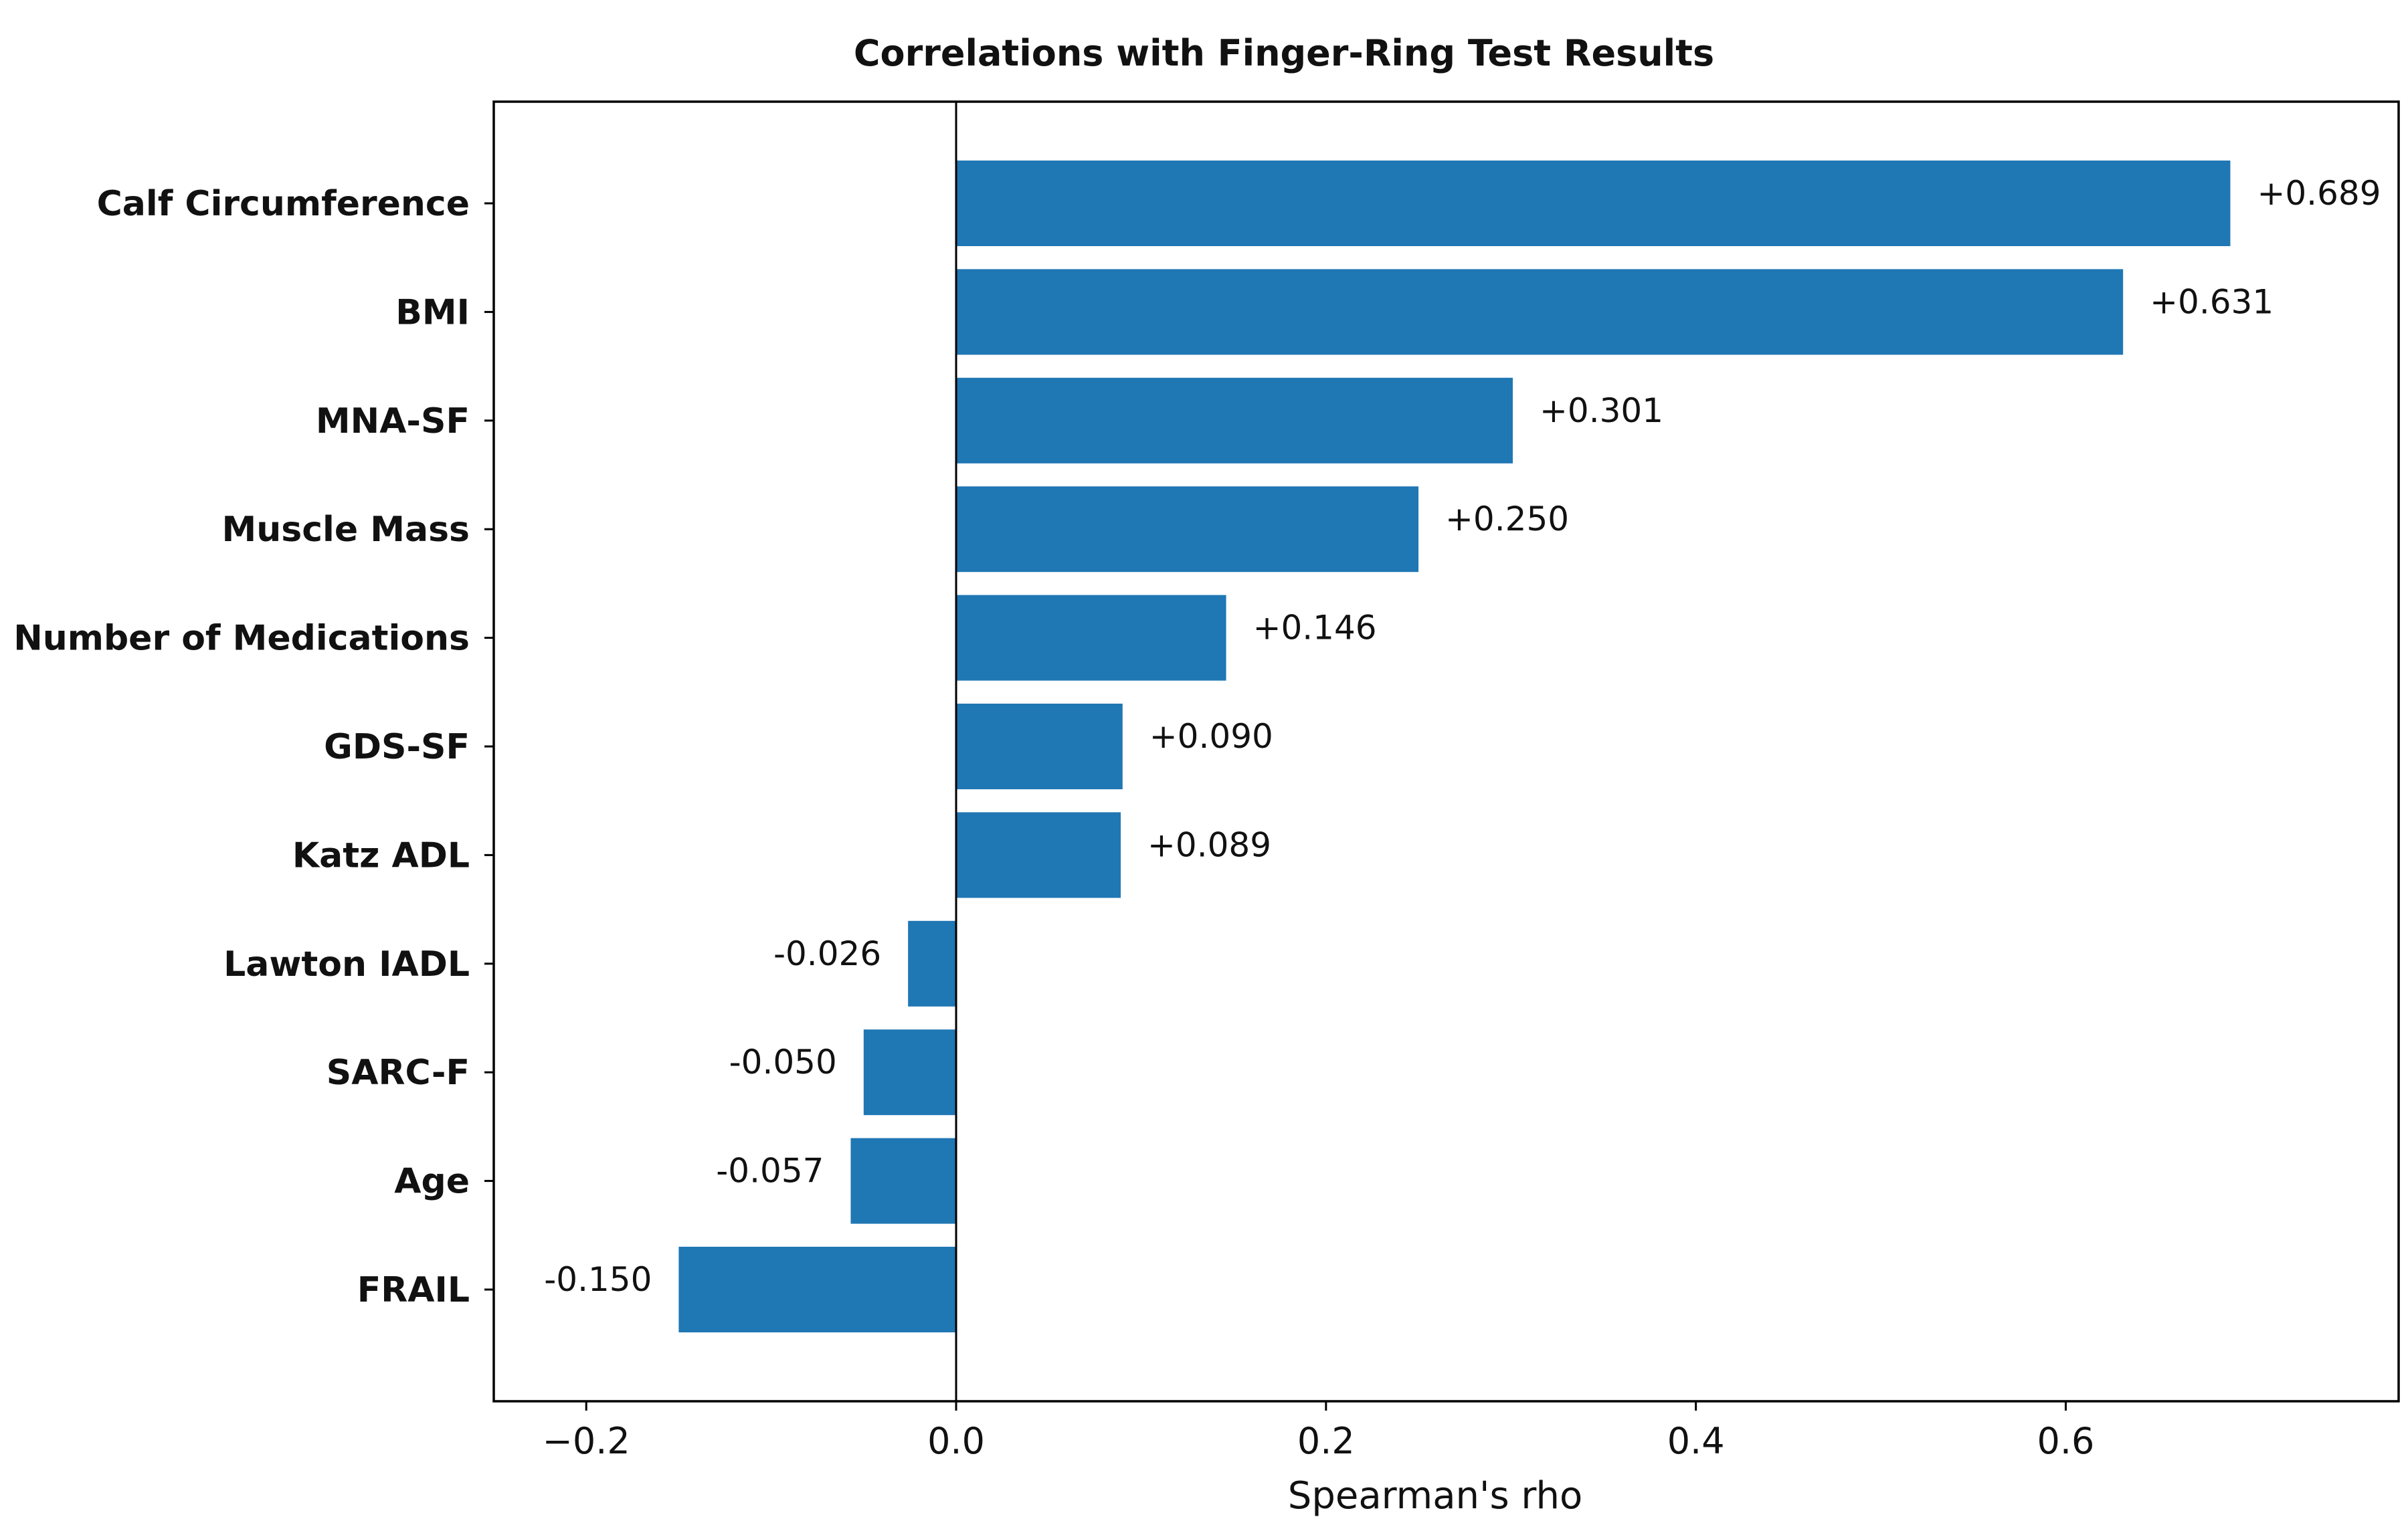  Describe the element at coordinates (827, 953) in the screenshot. I see `value-label: -0.026` at that location.